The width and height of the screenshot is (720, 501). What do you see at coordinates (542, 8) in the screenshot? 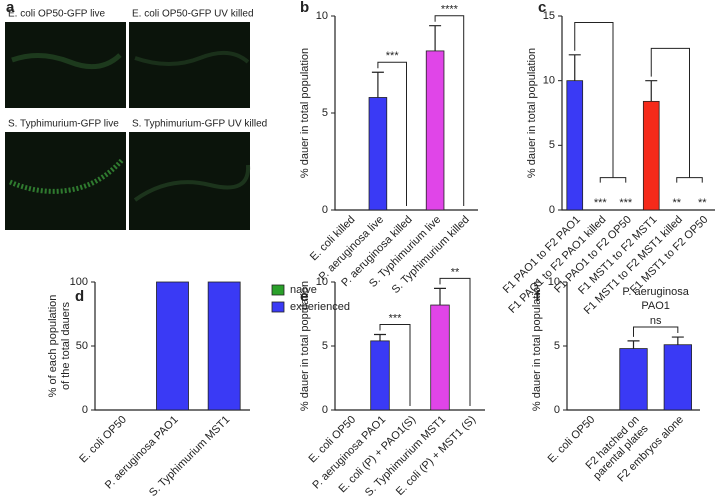
I see `panel-label: c` at bounding box center [542, 8].